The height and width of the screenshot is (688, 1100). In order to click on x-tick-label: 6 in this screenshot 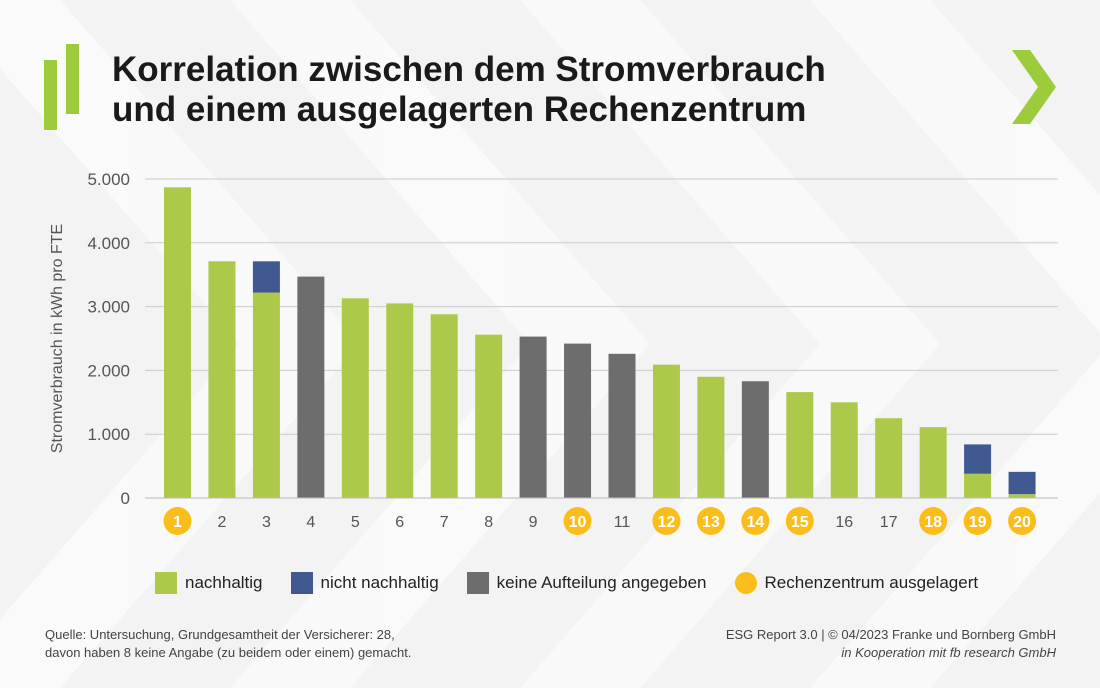, I will do `click(399, 522)`.